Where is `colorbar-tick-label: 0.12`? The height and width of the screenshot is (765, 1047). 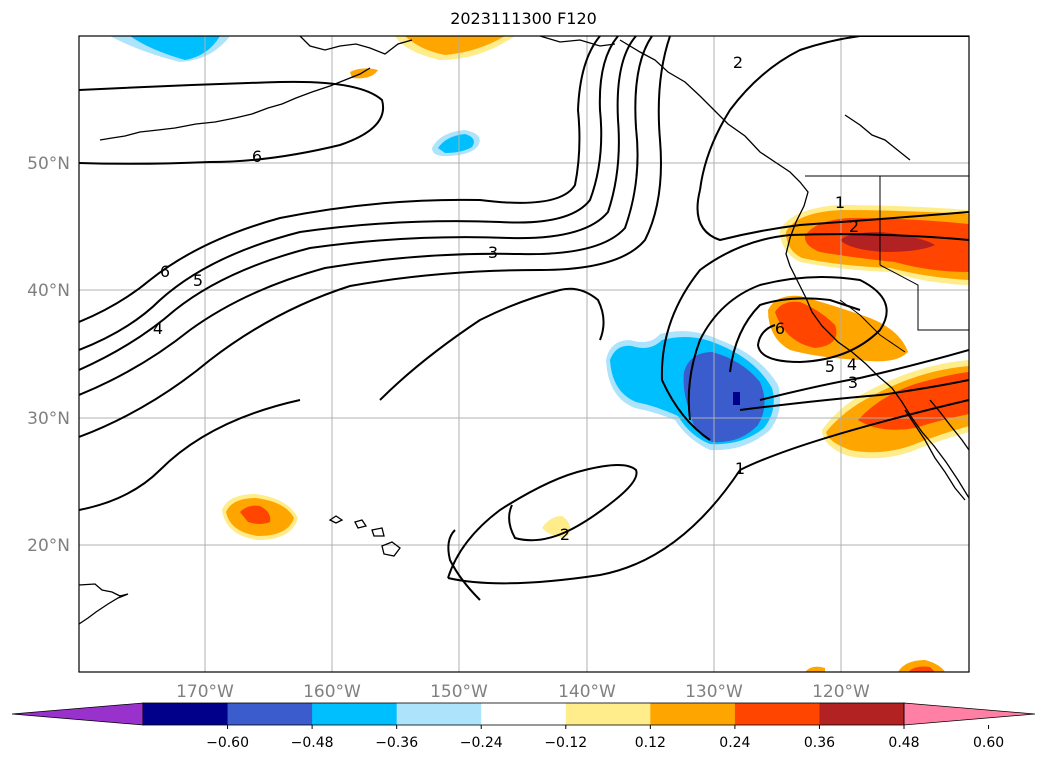
colorbar-tick-label: 0.12 is located at coordinates (650, 743).